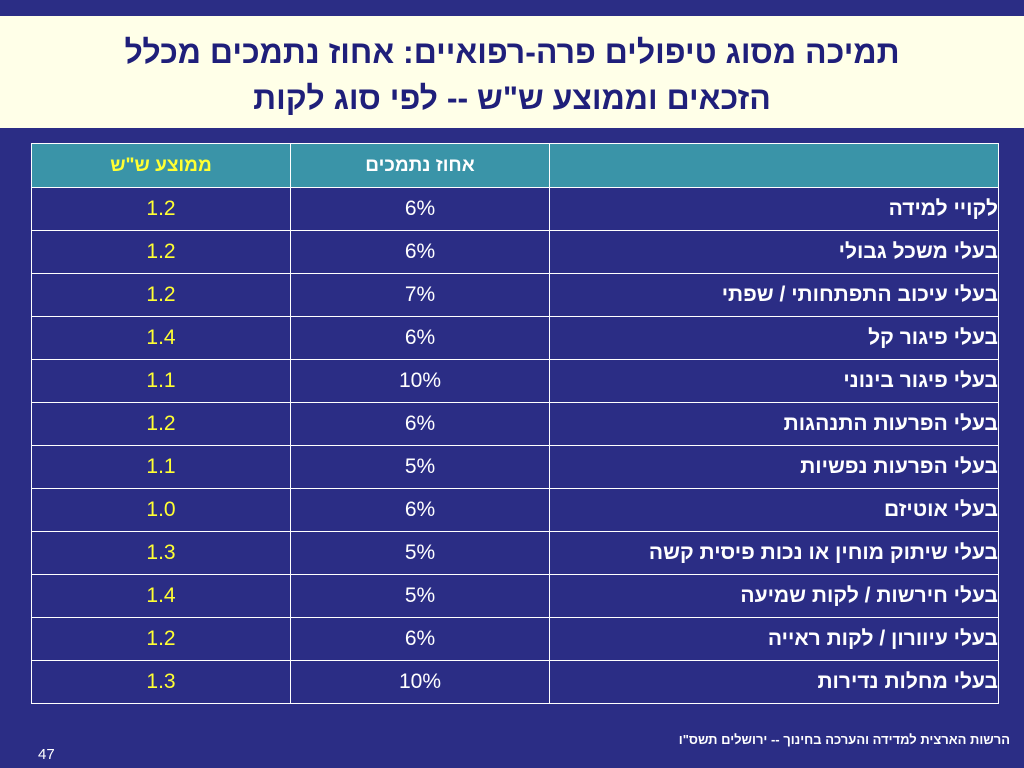  I want to click on table-row: בעלי הפרעות נפשיות 5% 1.1, so click(515, 467).